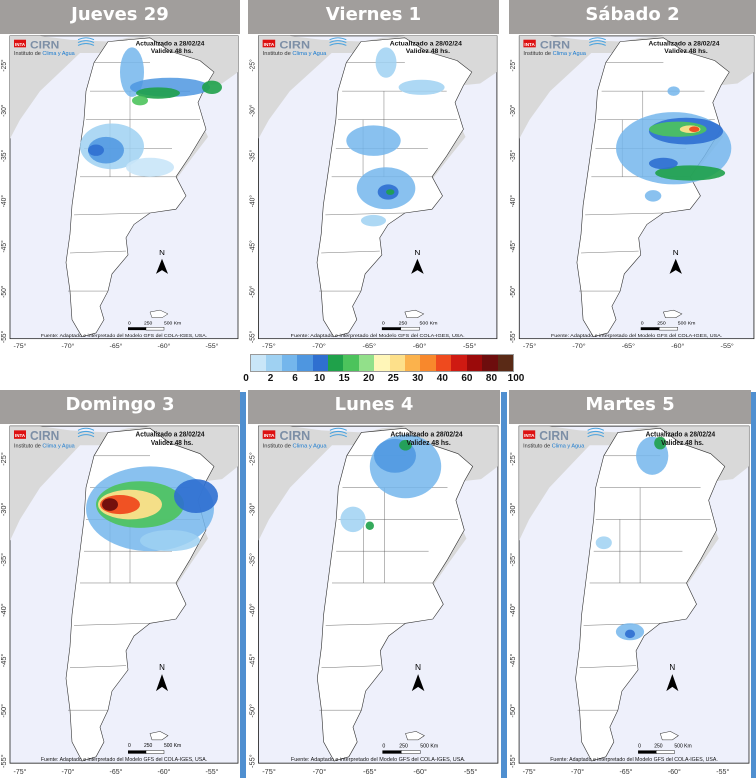  Describe the element at coordinates (418, 378) in the screenshot. I see `legend-label: 30` at that location.